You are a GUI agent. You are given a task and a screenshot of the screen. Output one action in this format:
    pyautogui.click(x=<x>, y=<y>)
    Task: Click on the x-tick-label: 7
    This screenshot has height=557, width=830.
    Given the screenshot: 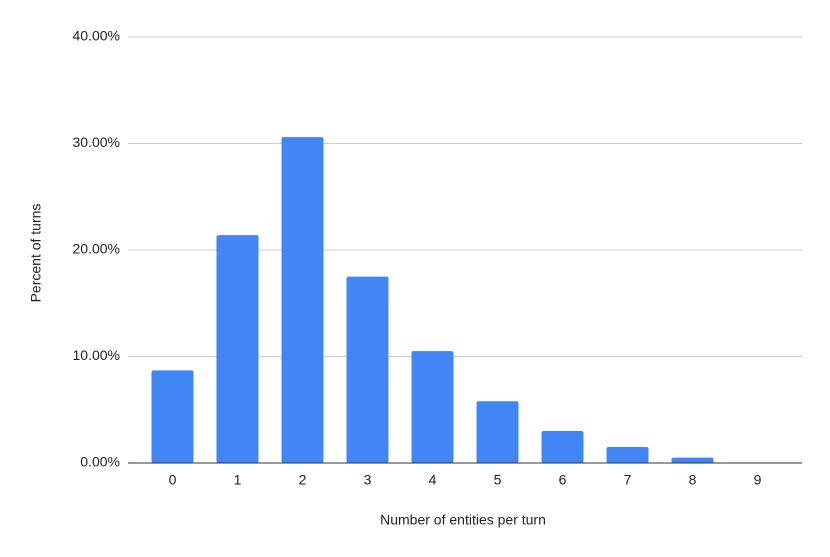 What is the action you would take?
    pyautogui.click(x=628, y=480)
    